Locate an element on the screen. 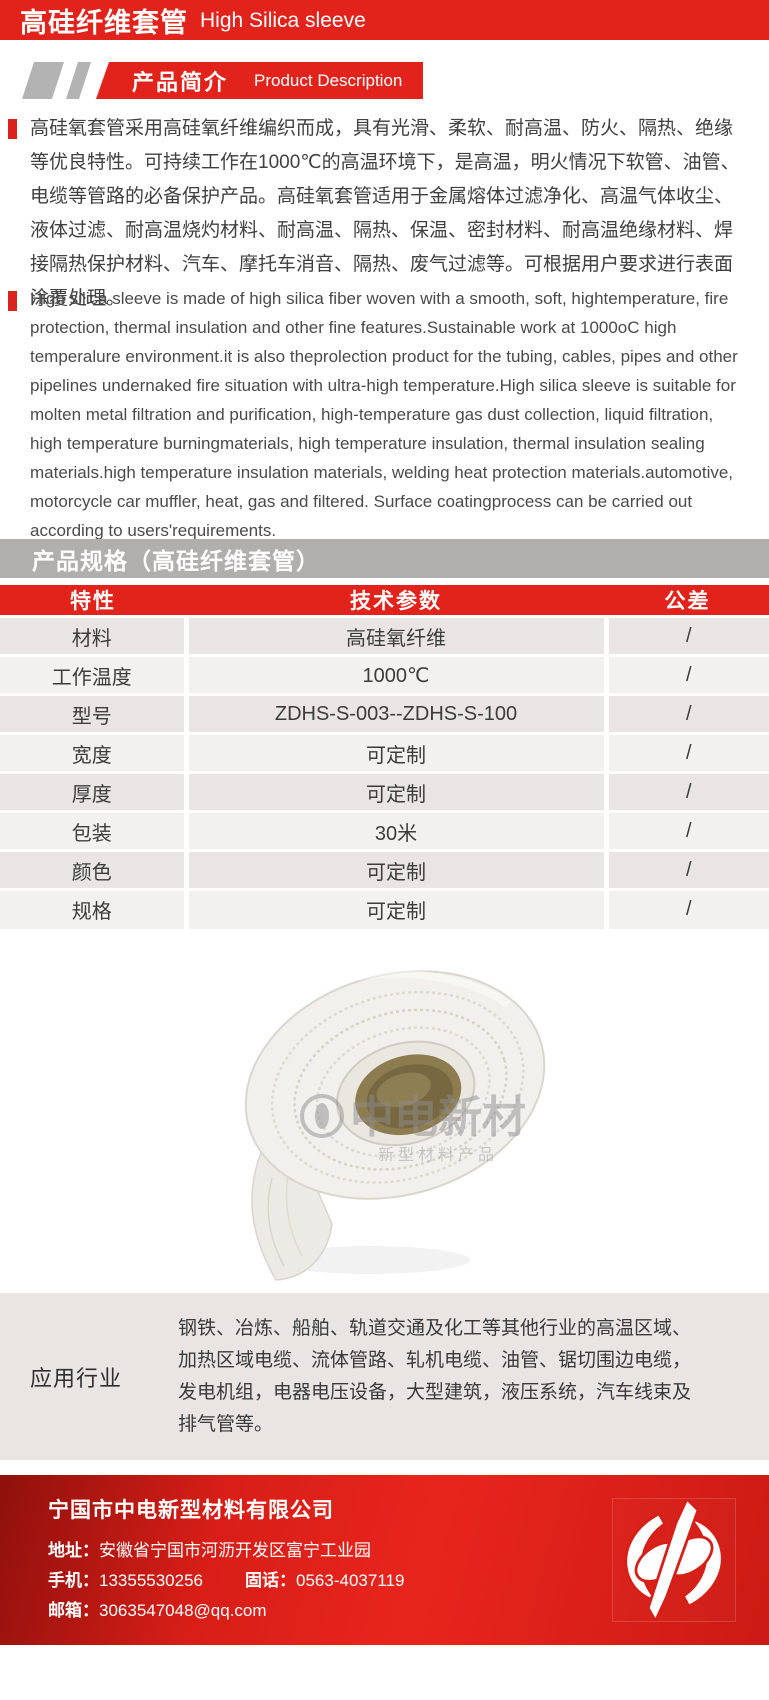 This screenshot has width=769, height=1700. spec-feature-cell: 材料 is located at coordinates (94, 635).